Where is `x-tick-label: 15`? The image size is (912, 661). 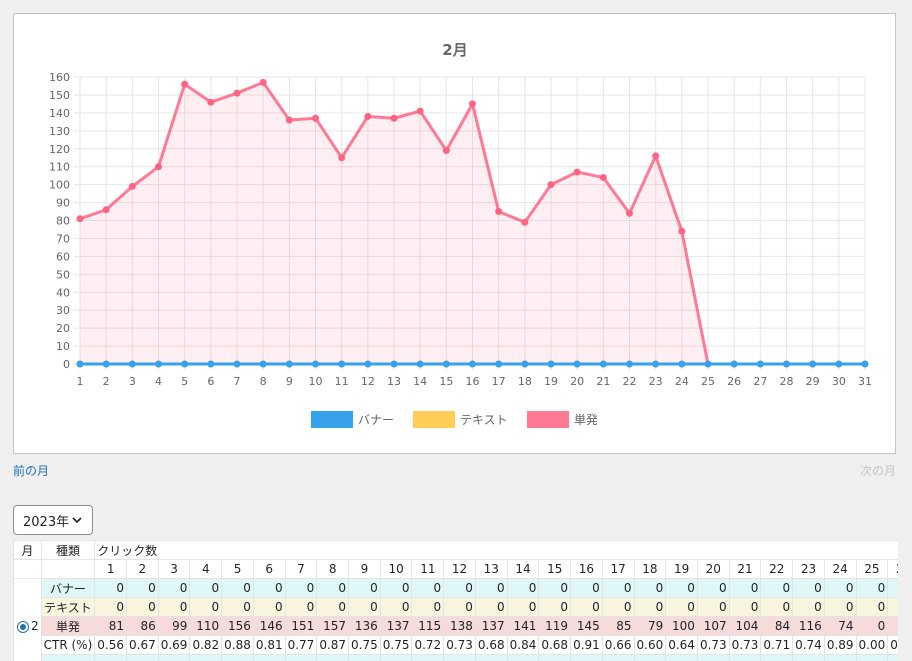 x-tick-label: 15 is located at coordinates (446, 381).